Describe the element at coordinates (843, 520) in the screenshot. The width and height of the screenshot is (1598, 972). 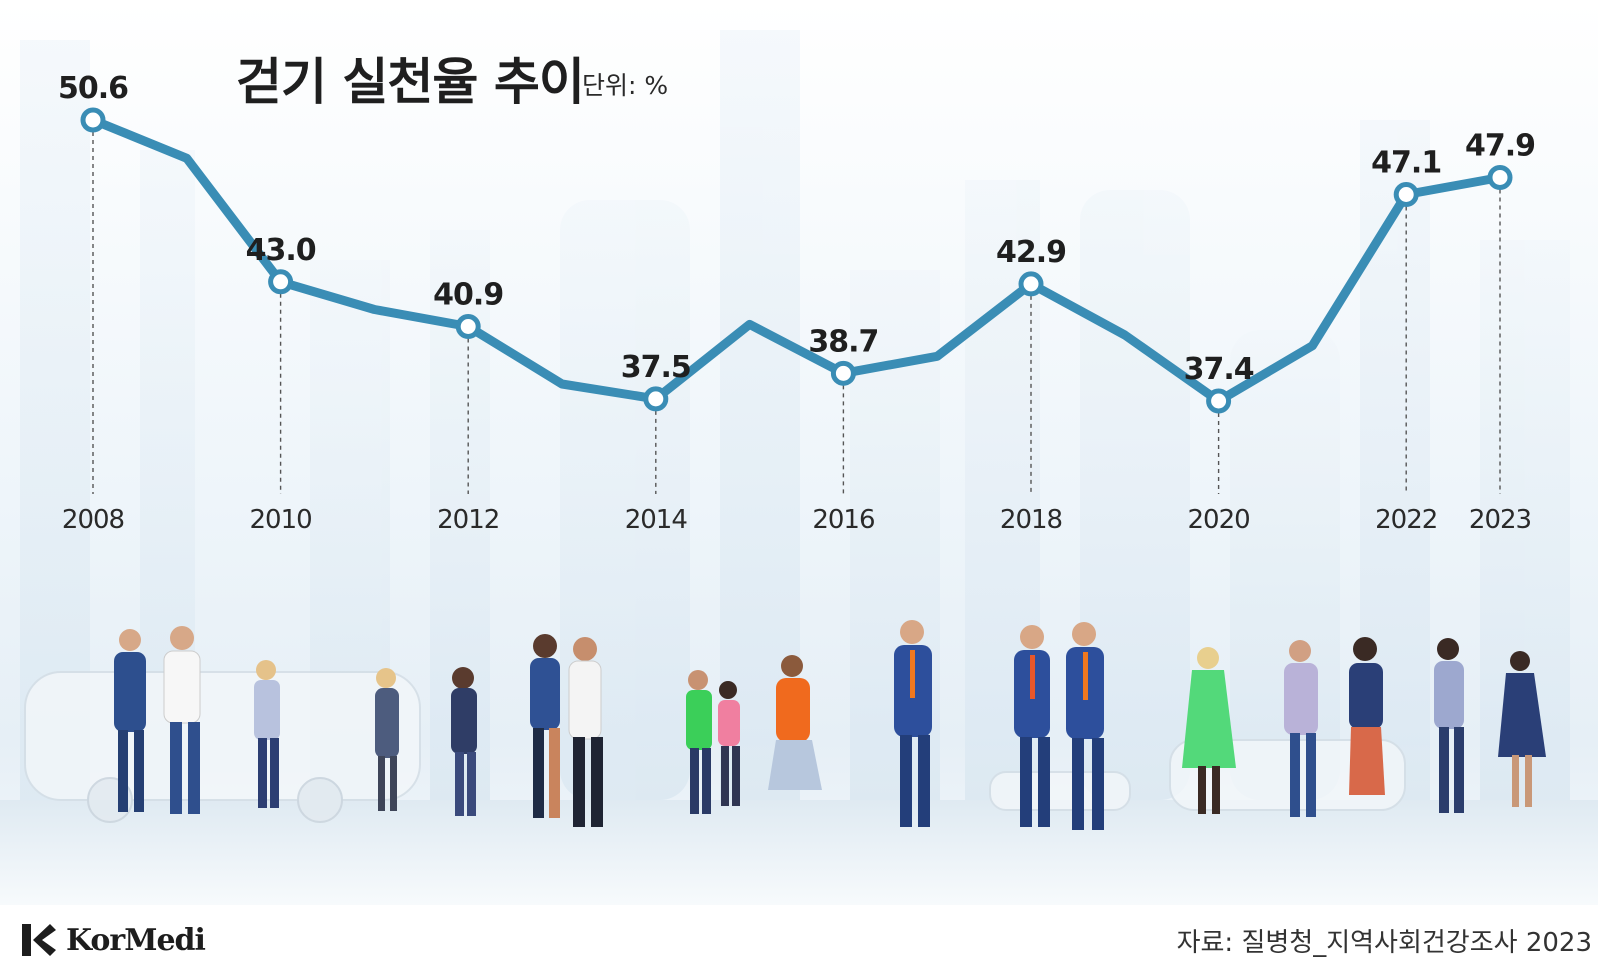
I see `x-tick-label: 2016` at that location.